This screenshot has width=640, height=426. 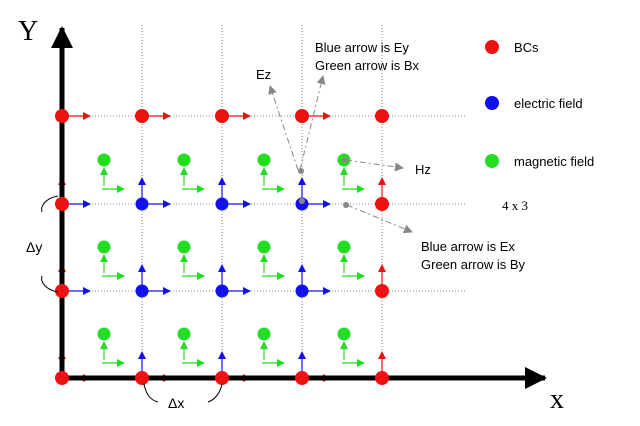 I want to click on legend-bc-label: BCs, so click(x=526, y=47).